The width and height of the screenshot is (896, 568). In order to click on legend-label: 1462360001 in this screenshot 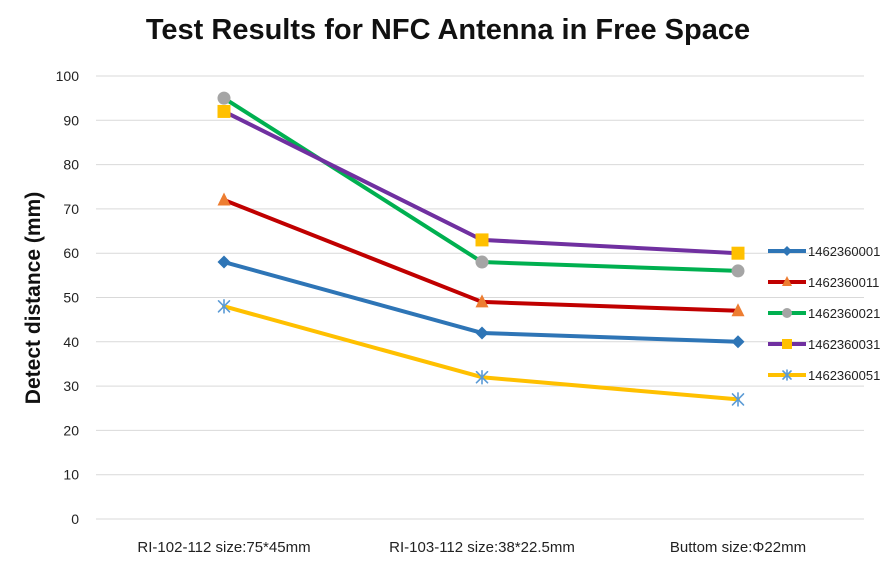, I will do `click(844, 251)`.